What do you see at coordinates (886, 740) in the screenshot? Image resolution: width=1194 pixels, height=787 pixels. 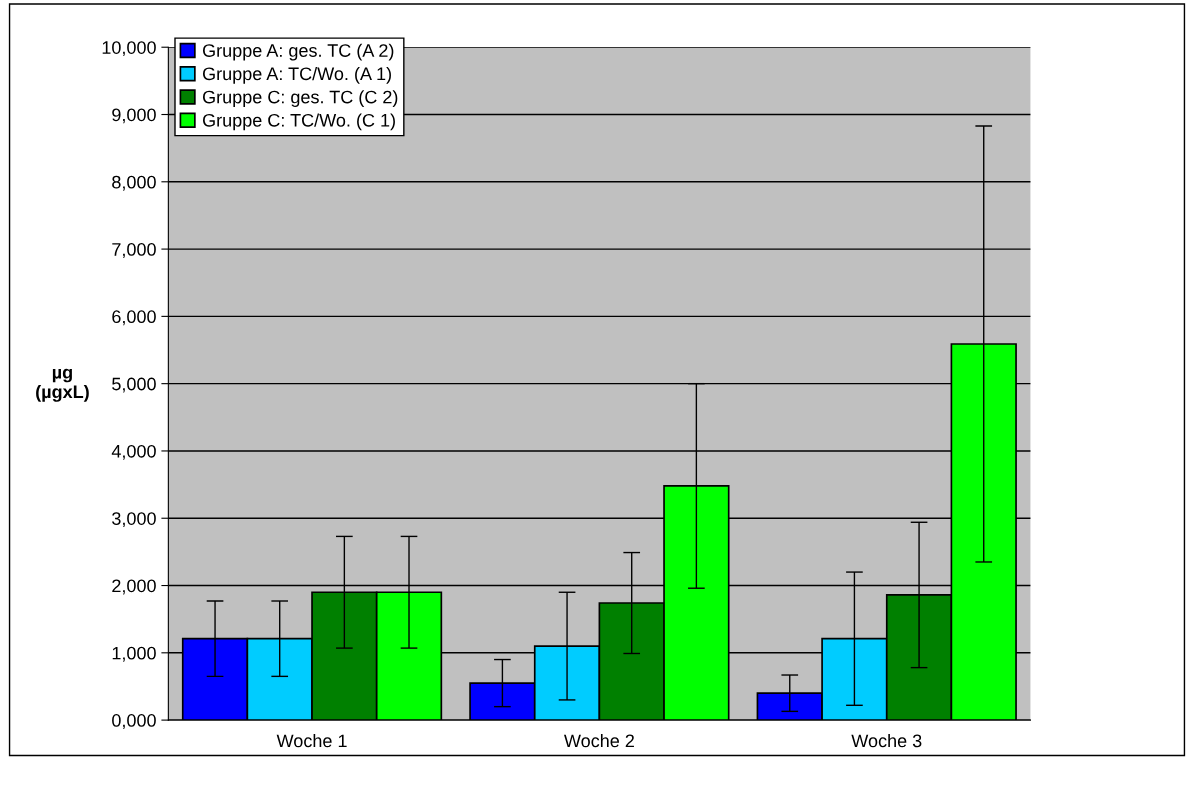 I see `x-tick-label: Woche 3` at bounding box center [886, 740].